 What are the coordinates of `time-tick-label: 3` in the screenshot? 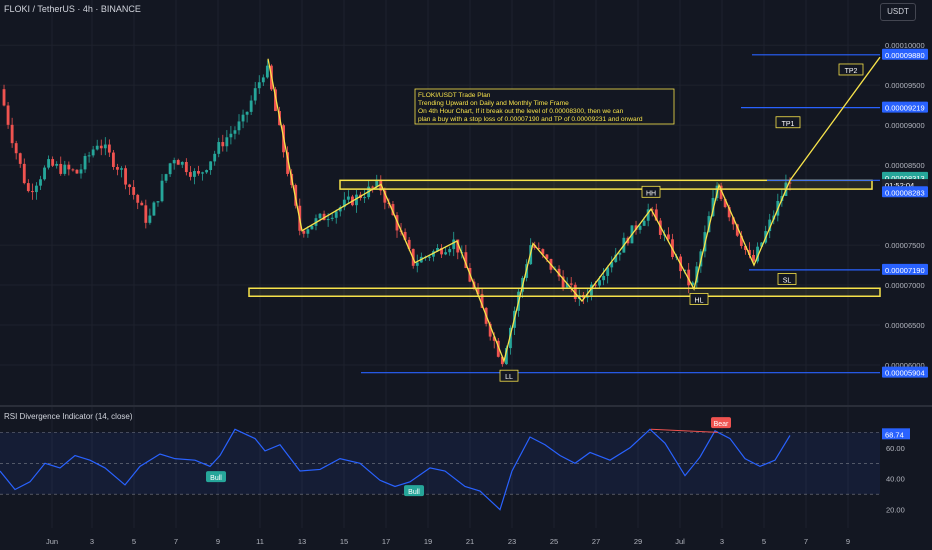 It's located at (92, 541).